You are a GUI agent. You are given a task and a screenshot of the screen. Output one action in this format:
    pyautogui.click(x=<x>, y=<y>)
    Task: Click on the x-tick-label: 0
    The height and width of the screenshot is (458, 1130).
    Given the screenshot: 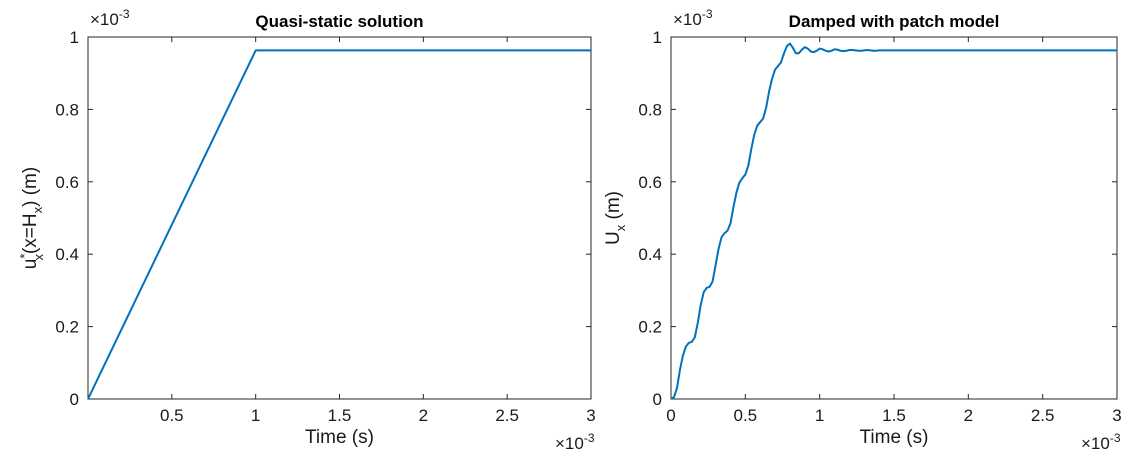 What is the action you would take?
    pyautogui.click(x=670, y=415)
    